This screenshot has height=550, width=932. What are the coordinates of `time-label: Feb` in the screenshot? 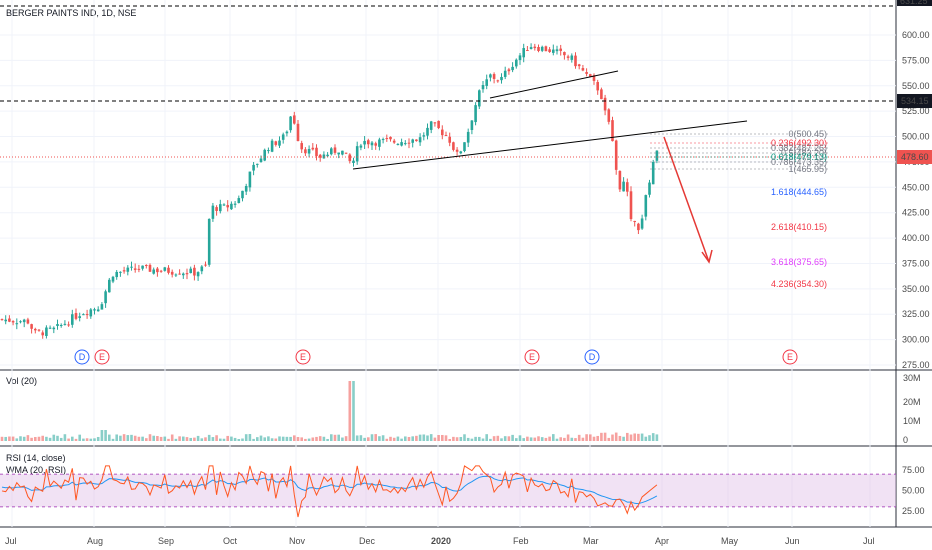 It's located at (521, 541).